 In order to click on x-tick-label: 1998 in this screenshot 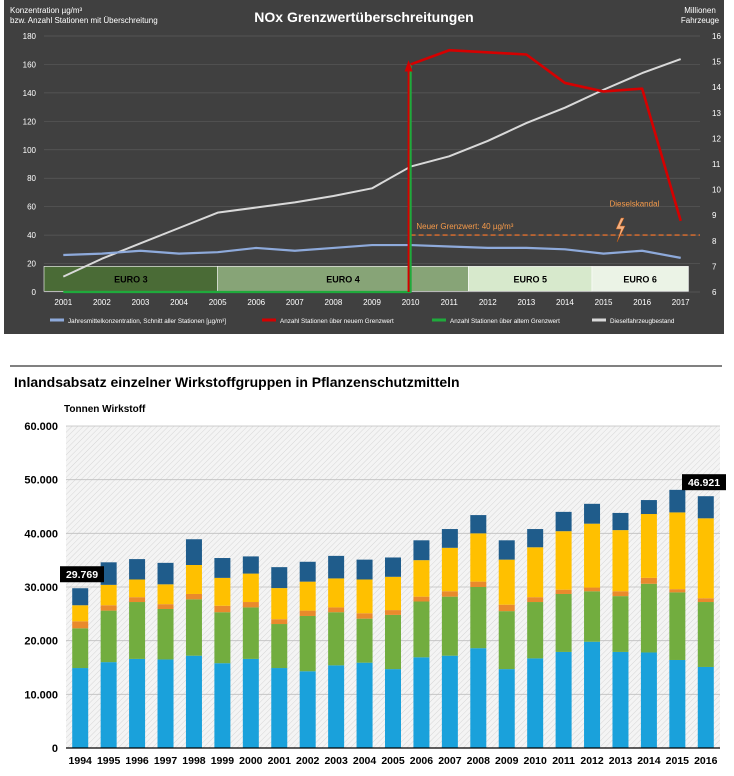, I will do `click(194, 761)`.